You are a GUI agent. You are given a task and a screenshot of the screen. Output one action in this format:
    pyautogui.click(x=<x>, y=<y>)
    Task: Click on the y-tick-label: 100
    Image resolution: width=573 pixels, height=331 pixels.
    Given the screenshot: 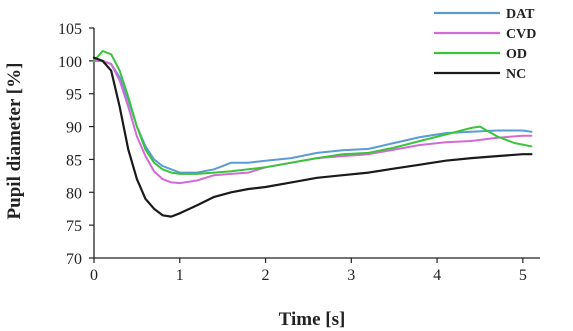 What is the action you would take?
    pyautogui.click(x=70, y=62)
    